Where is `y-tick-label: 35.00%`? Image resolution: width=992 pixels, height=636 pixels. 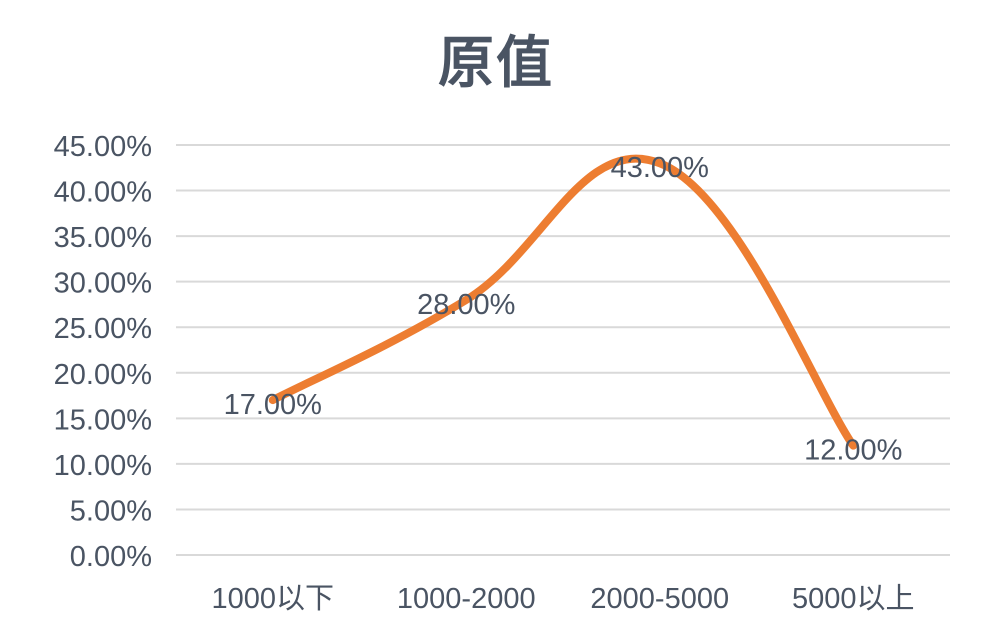 y-tick-label: 35.00% is located at coordinates (103, 238).